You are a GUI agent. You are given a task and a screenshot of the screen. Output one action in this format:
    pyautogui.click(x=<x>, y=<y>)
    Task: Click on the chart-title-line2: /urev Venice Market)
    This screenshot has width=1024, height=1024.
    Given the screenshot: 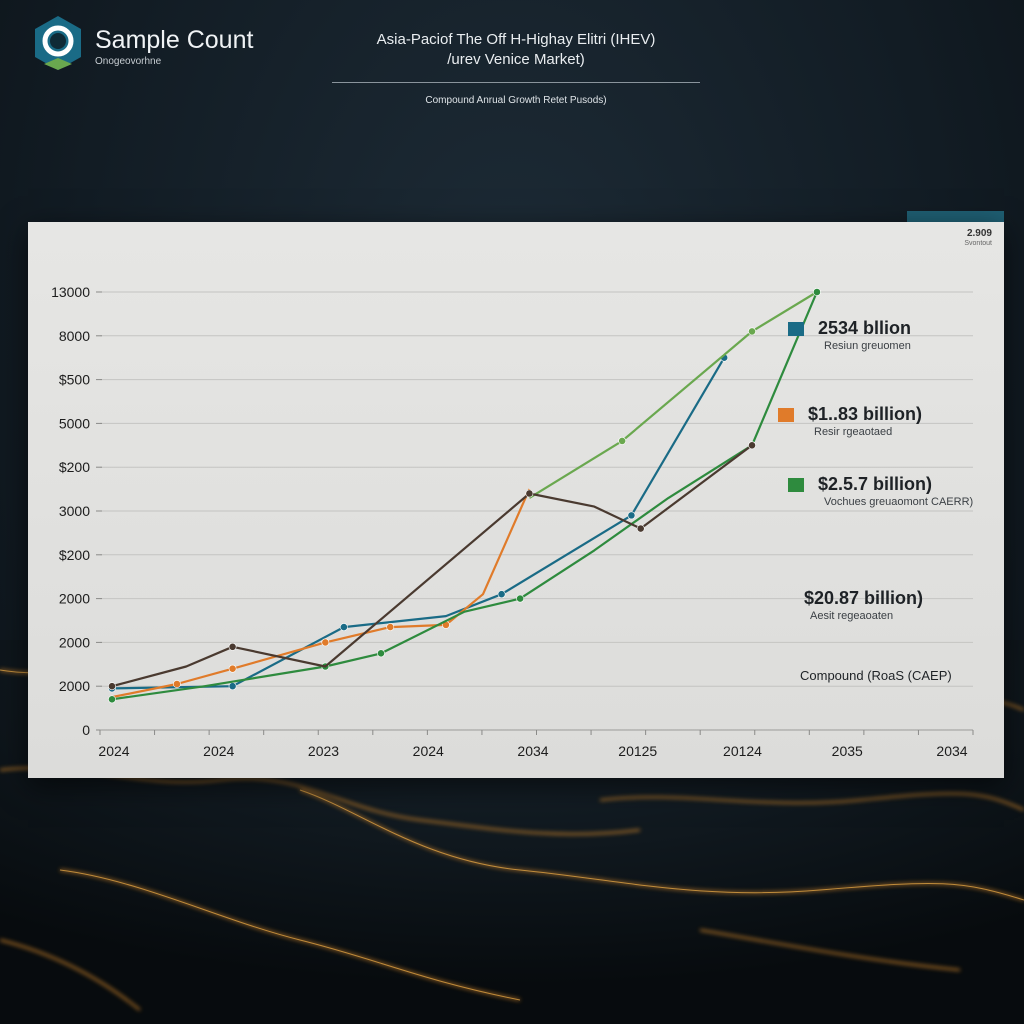 What is the action you would take?
    pyautogui.click(x=516, y=59)
    